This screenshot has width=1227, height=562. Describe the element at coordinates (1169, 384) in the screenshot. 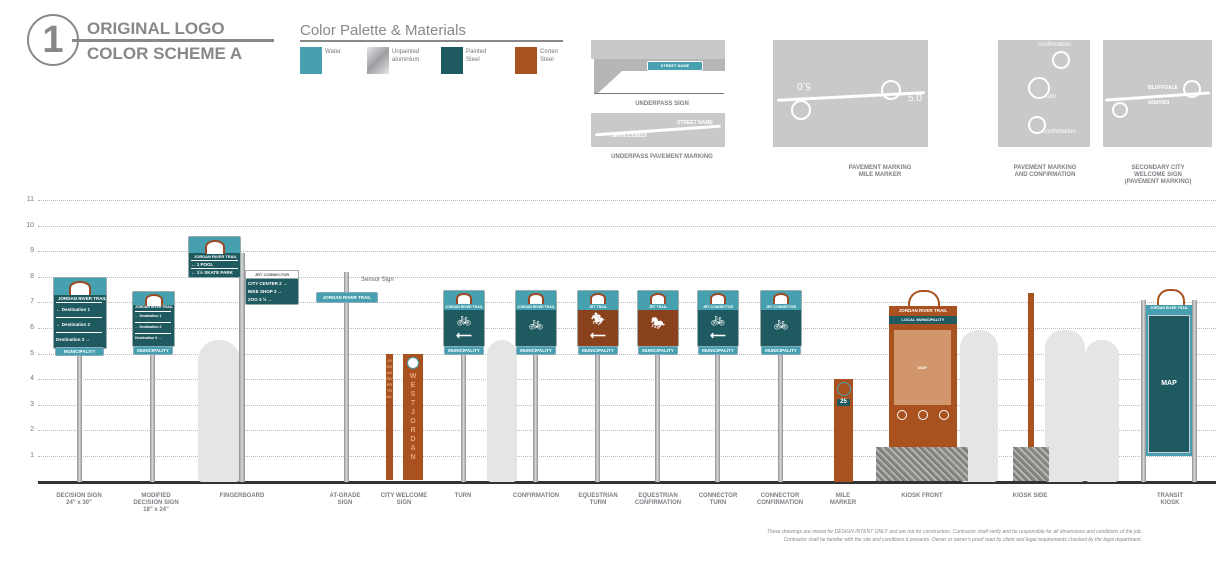

I see `transit-map: MAP` at that location.